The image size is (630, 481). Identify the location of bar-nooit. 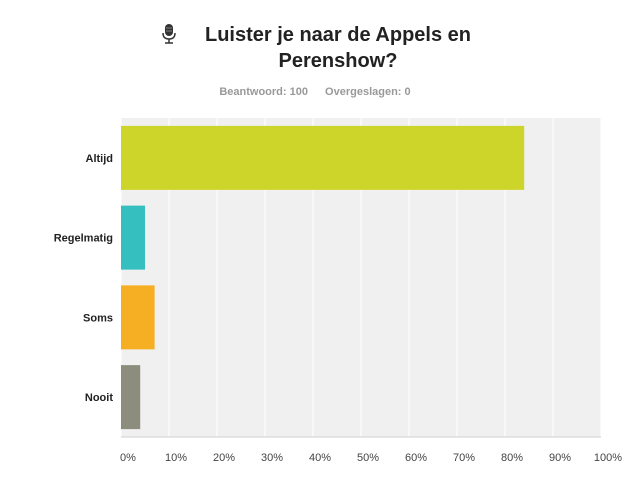
(131, 397).